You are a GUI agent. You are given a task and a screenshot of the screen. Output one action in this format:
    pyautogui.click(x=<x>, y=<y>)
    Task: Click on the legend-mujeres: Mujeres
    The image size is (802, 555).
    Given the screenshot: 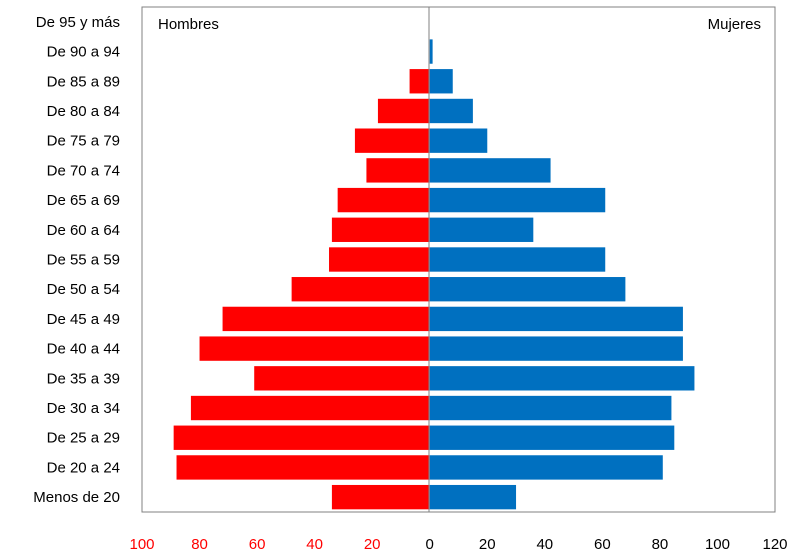 What is the action you would take?
    pyautogui.click(x=734, y=24)
    